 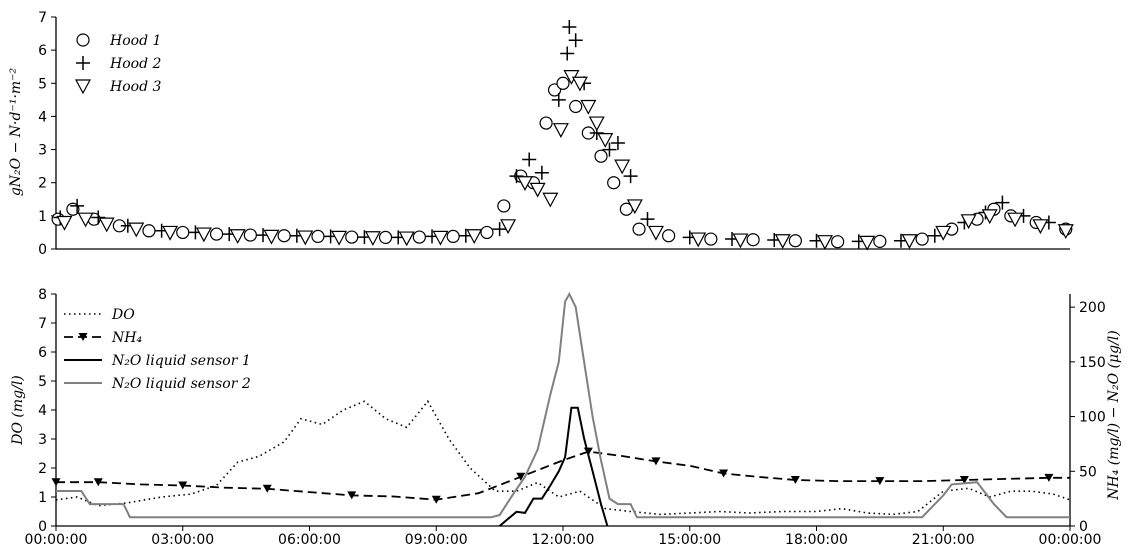 What do you see at coordinates (182, 540) in the screenshot?
I see `x-tick-label: 03:00:00` at bounding box center [182, 540].